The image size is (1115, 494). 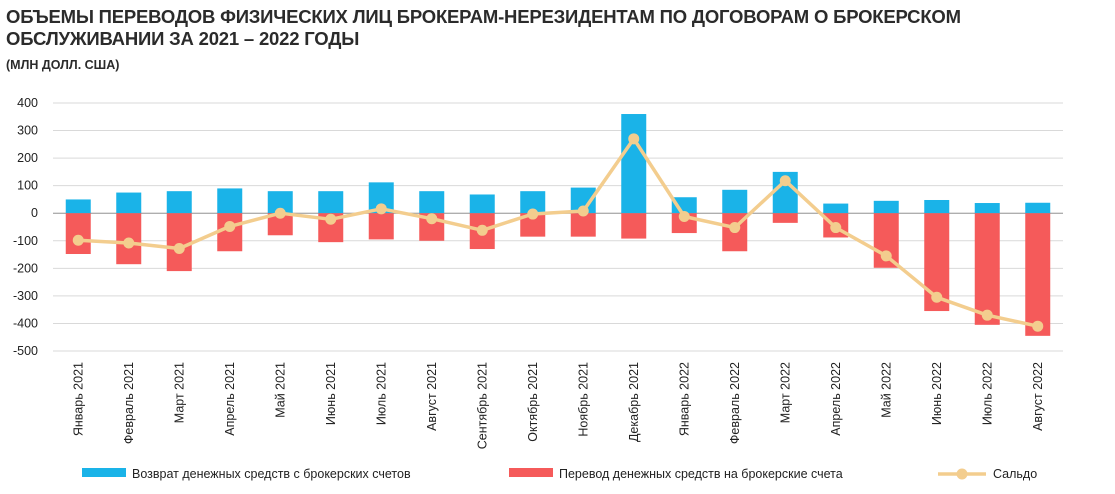 I want to click on x-tick-label: Июль 2022, so click(x=987, y=393).